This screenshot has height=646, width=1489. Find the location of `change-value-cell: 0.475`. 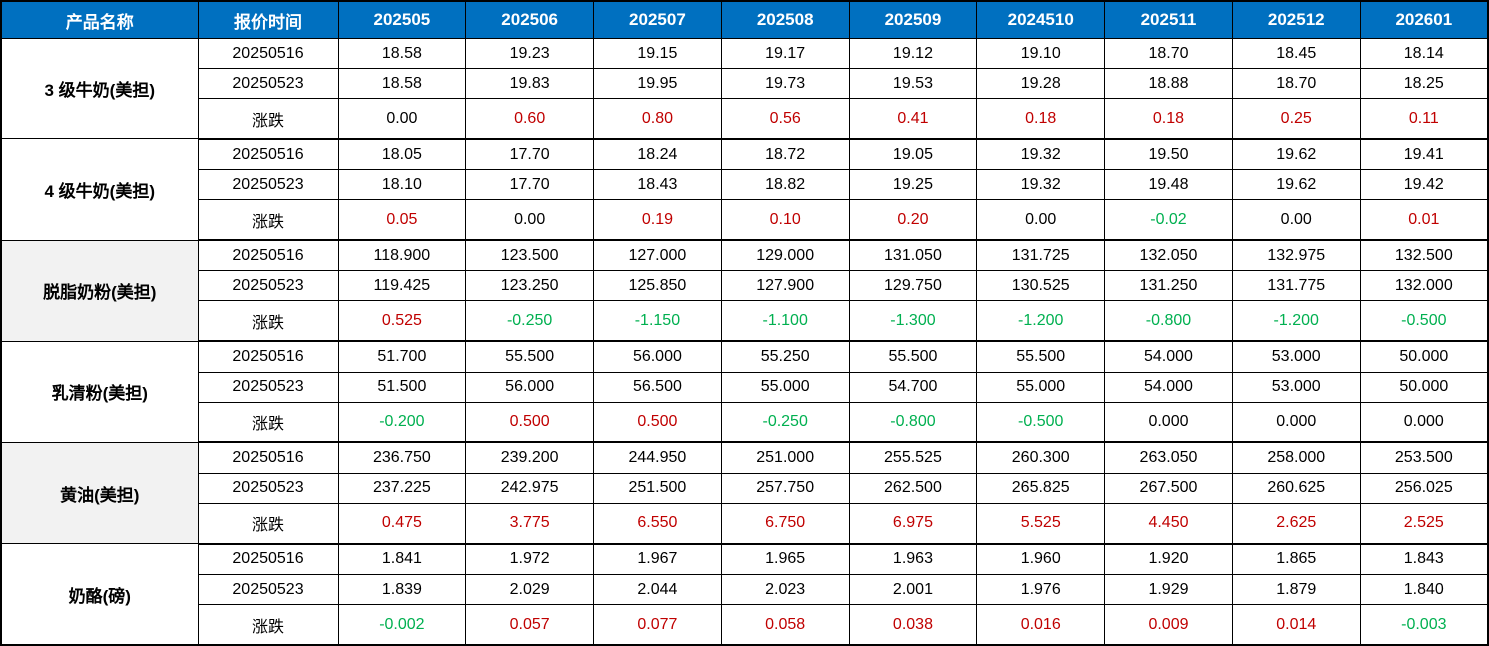

change-value-cell: 0.475 is located at coordinates (402, 523).